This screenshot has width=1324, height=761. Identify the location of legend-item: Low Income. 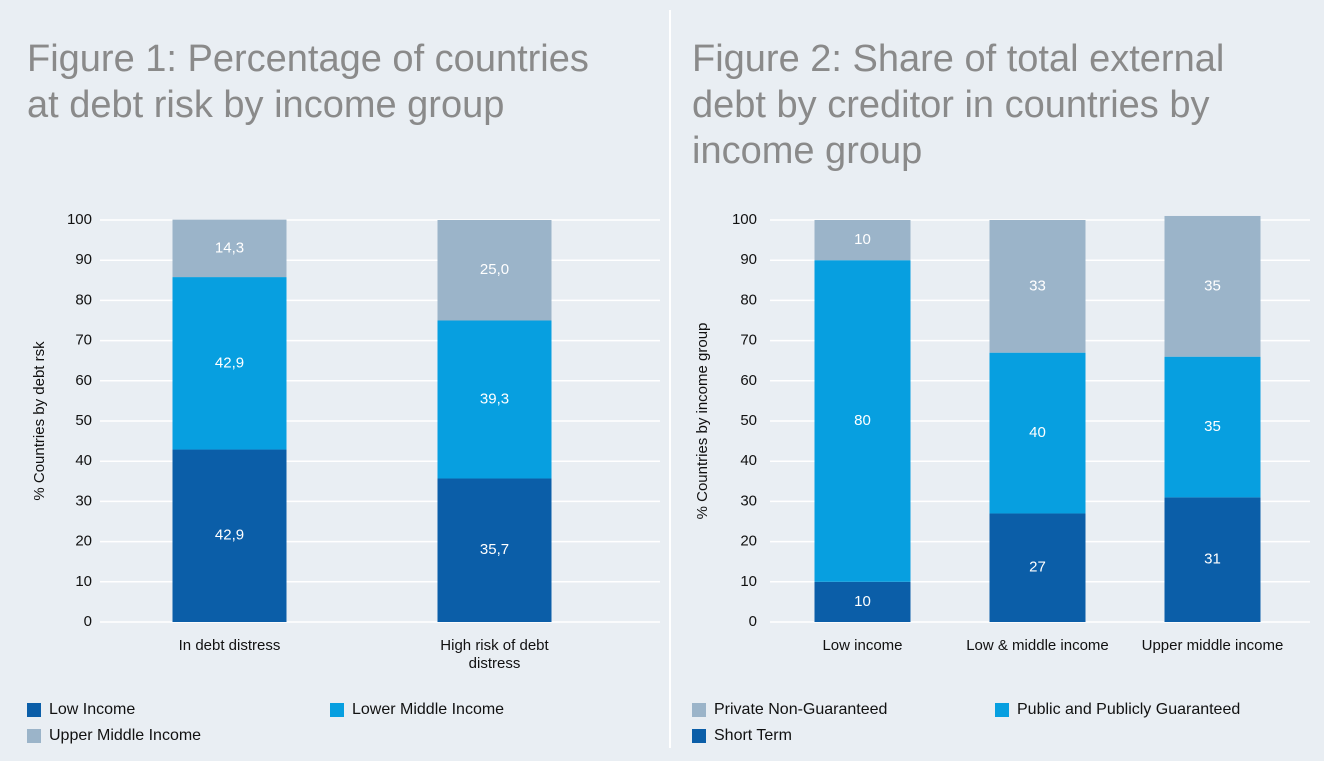
(81, 710).